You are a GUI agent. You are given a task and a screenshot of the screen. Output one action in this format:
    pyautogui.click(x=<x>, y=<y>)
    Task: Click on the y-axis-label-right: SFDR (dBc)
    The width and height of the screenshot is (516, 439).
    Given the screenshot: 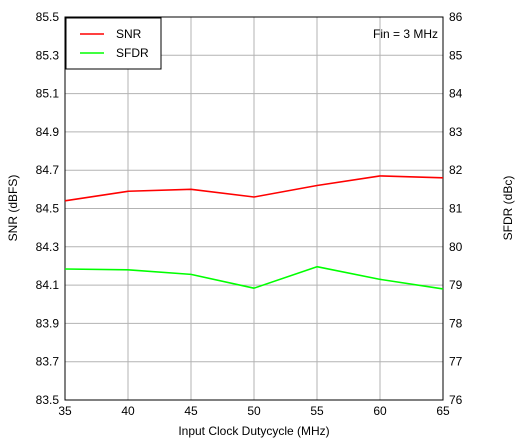 What is the action you would take?
    pyautogui.click(x=508, y=208)
    